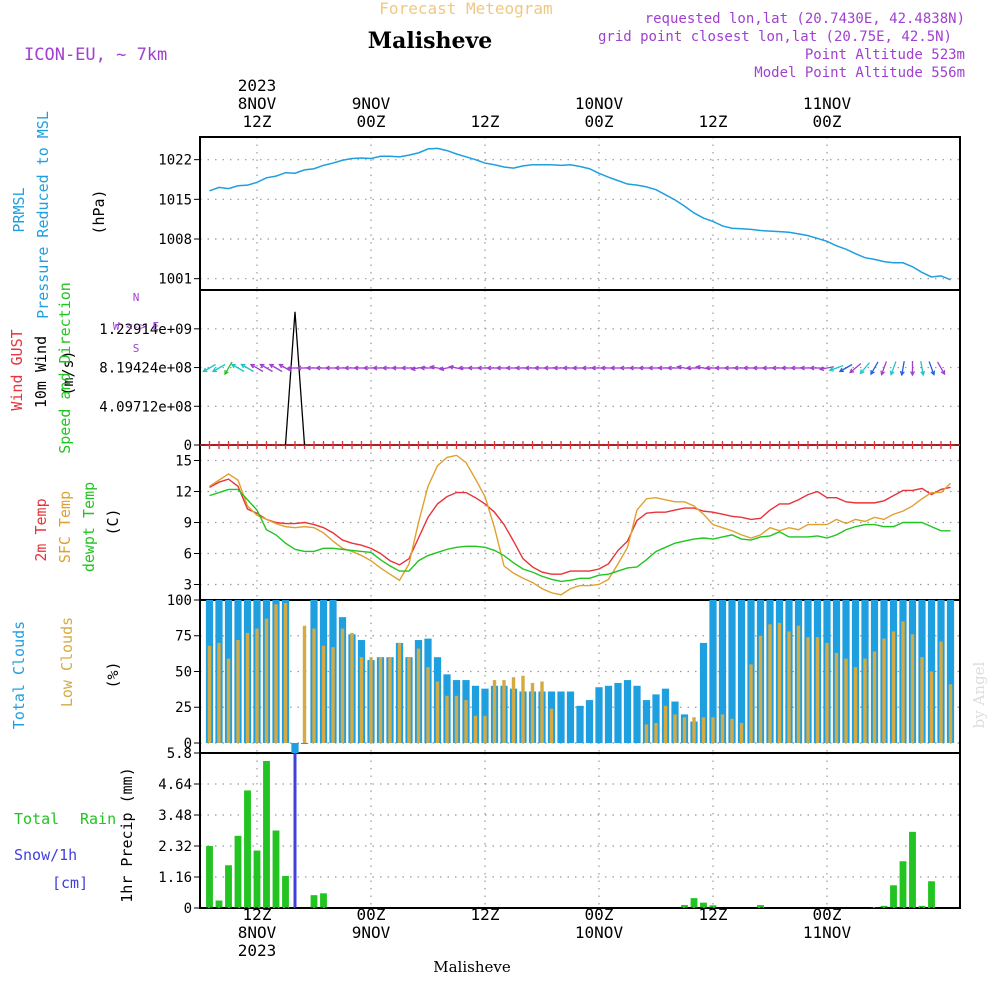 The width and height of the screenshot is (1000, 1000). Describe the element at coordinates (113, 674) in the screenshot. I see `cloud-unit: (%)` at that location.